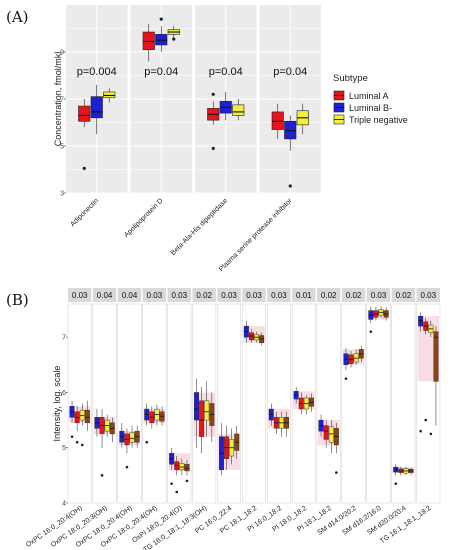  What do you see at coordinates (290, 72) in the screenshot?
I see `p-value-label: p=0.04` at bounding box center [290, 72].